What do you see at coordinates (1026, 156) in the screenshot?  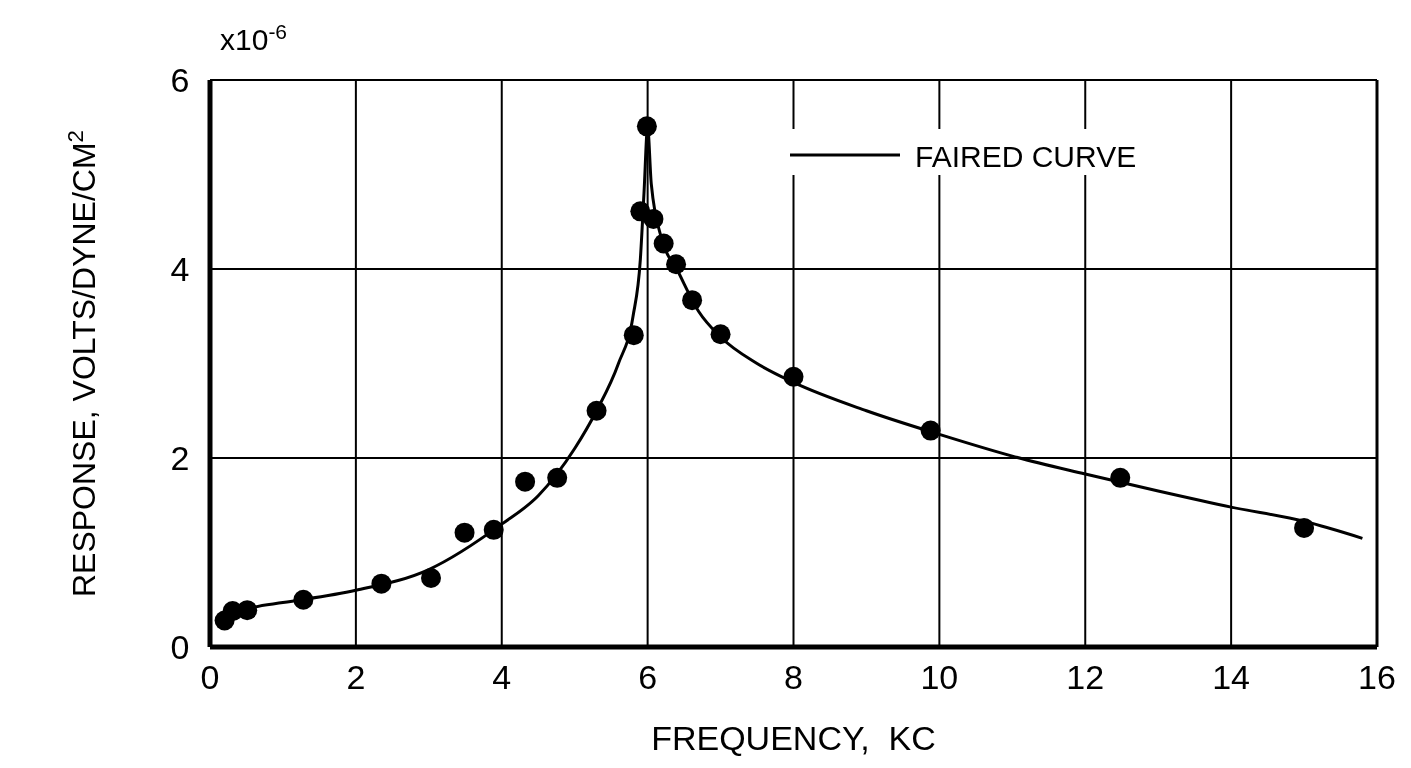 I see `legend-label: FAIRED CURVE` at bounding box center [1026, 156].